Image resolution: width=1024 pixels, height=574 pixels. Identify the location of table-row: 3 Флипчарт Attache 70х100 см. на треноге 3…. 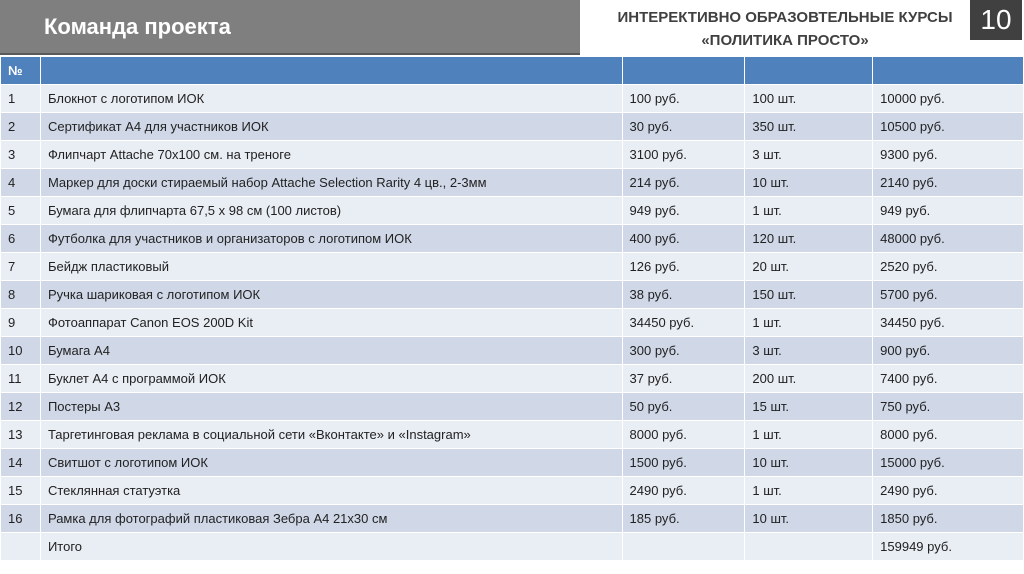
(512, 154).